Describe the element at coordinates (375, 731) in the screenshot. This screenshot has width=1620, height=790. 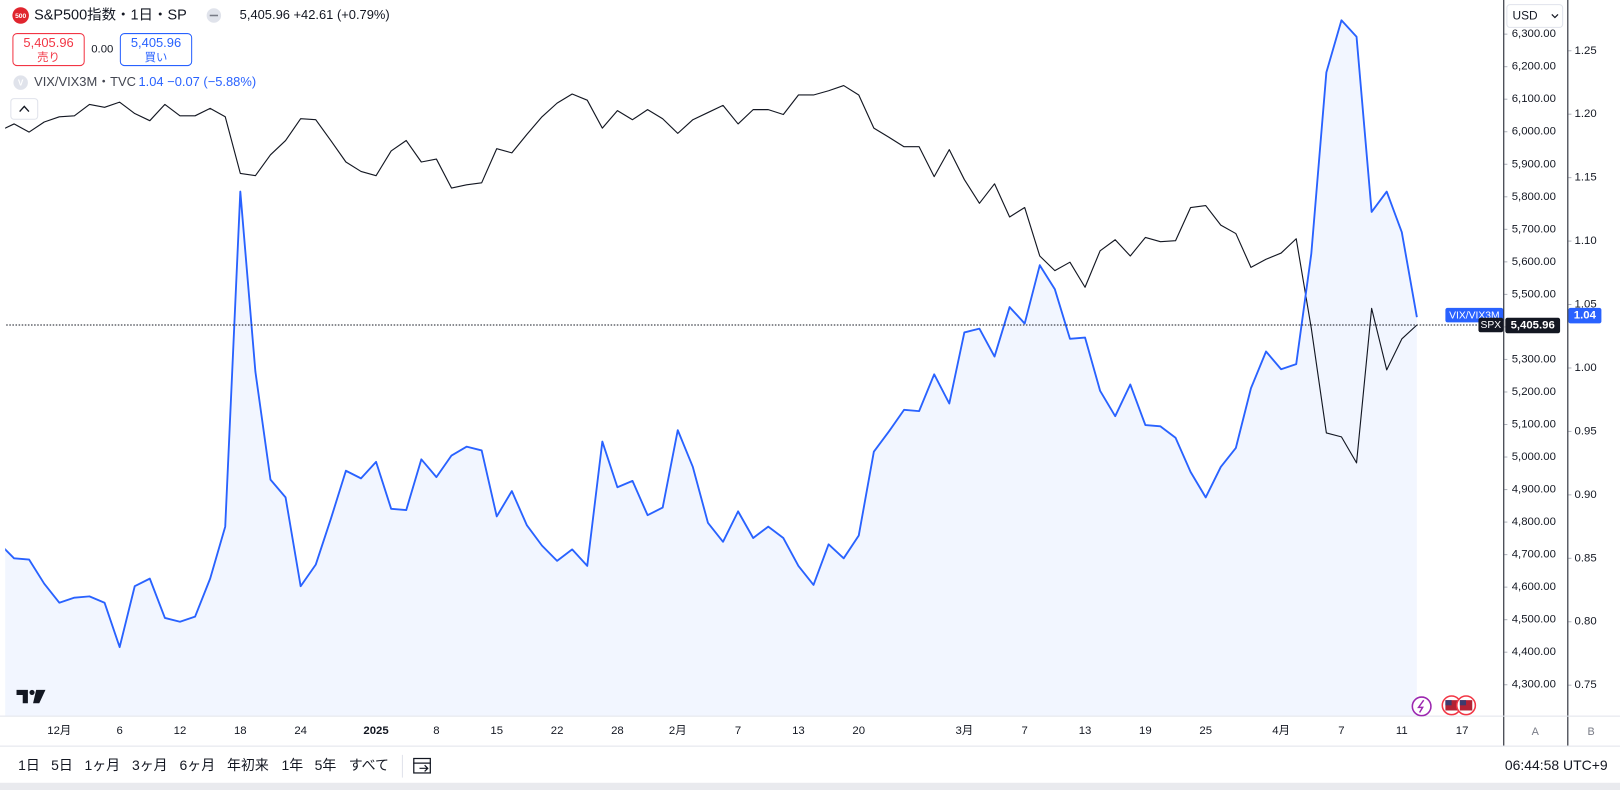
I see `x-tick-label: 2025` at that location.